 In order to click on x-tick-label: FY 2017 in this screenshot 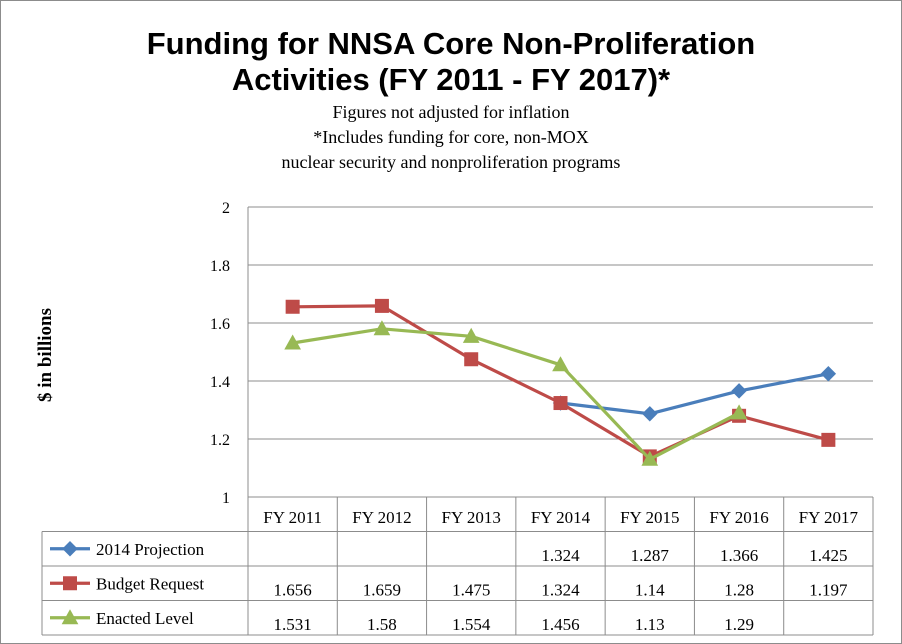, I will do `click(829, 517)`.